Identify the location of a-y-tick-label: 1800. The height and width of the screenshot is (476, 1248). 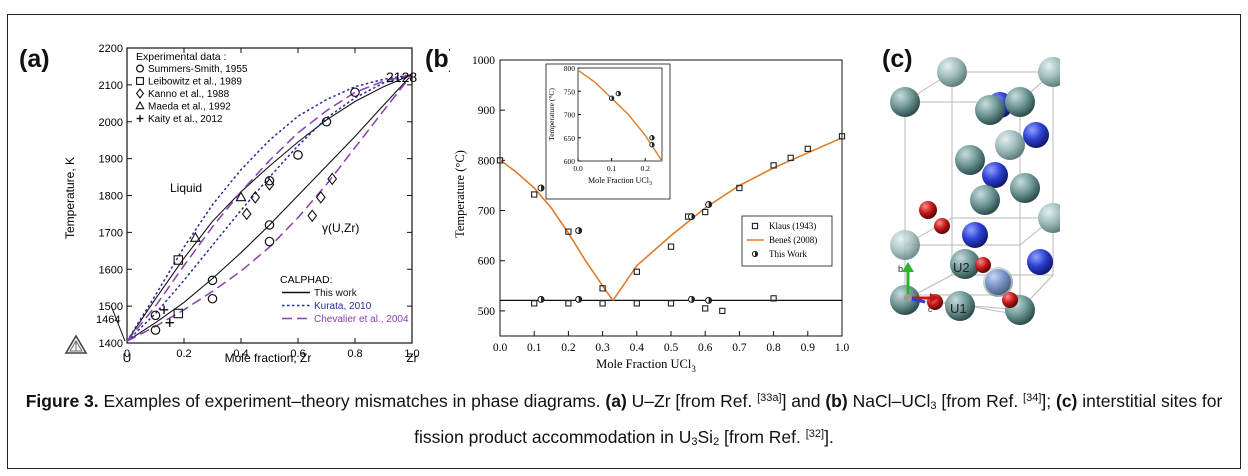
(111, 197).